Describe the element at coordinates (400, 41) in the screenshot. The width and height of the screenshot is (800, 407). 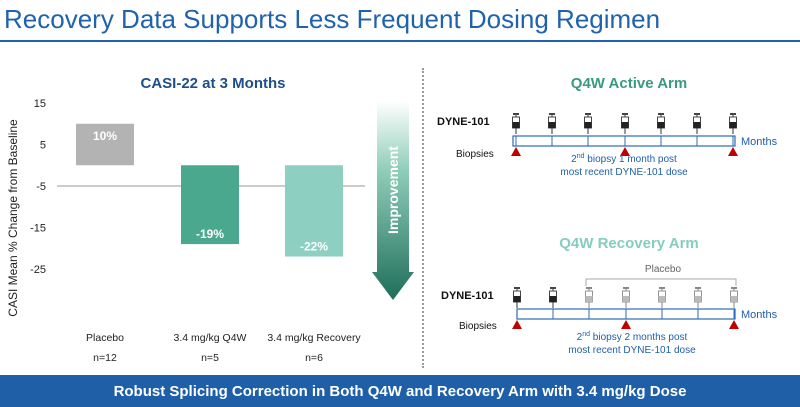
I see `title-rule` at that location.